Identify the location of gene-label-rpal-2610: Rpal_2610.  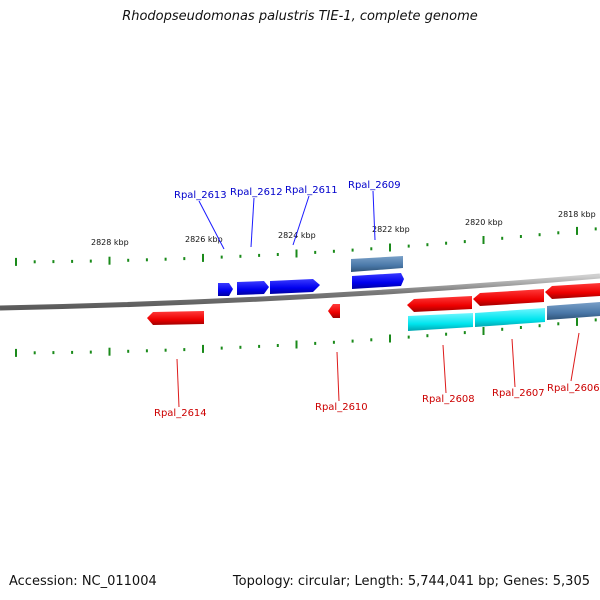
(341, 407).